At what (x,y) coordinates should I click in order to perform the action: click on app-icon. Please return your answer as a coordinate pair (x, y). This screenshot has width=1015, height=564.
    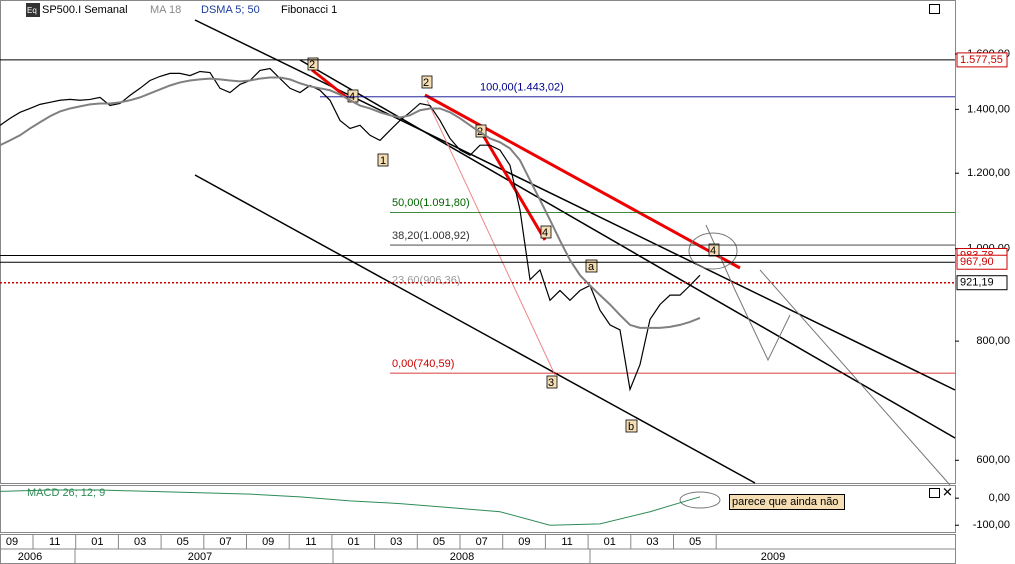
    Looking at the image, I should click on (33, 10).